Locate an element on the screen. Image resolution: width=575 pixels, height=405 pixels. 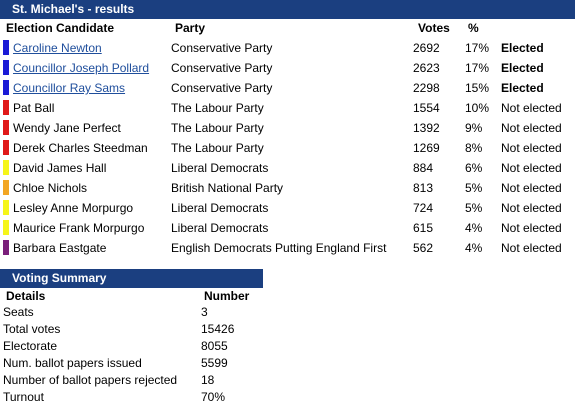
candidate-link: Councillor Joseph Pollard is located at coordinates (81, 68).